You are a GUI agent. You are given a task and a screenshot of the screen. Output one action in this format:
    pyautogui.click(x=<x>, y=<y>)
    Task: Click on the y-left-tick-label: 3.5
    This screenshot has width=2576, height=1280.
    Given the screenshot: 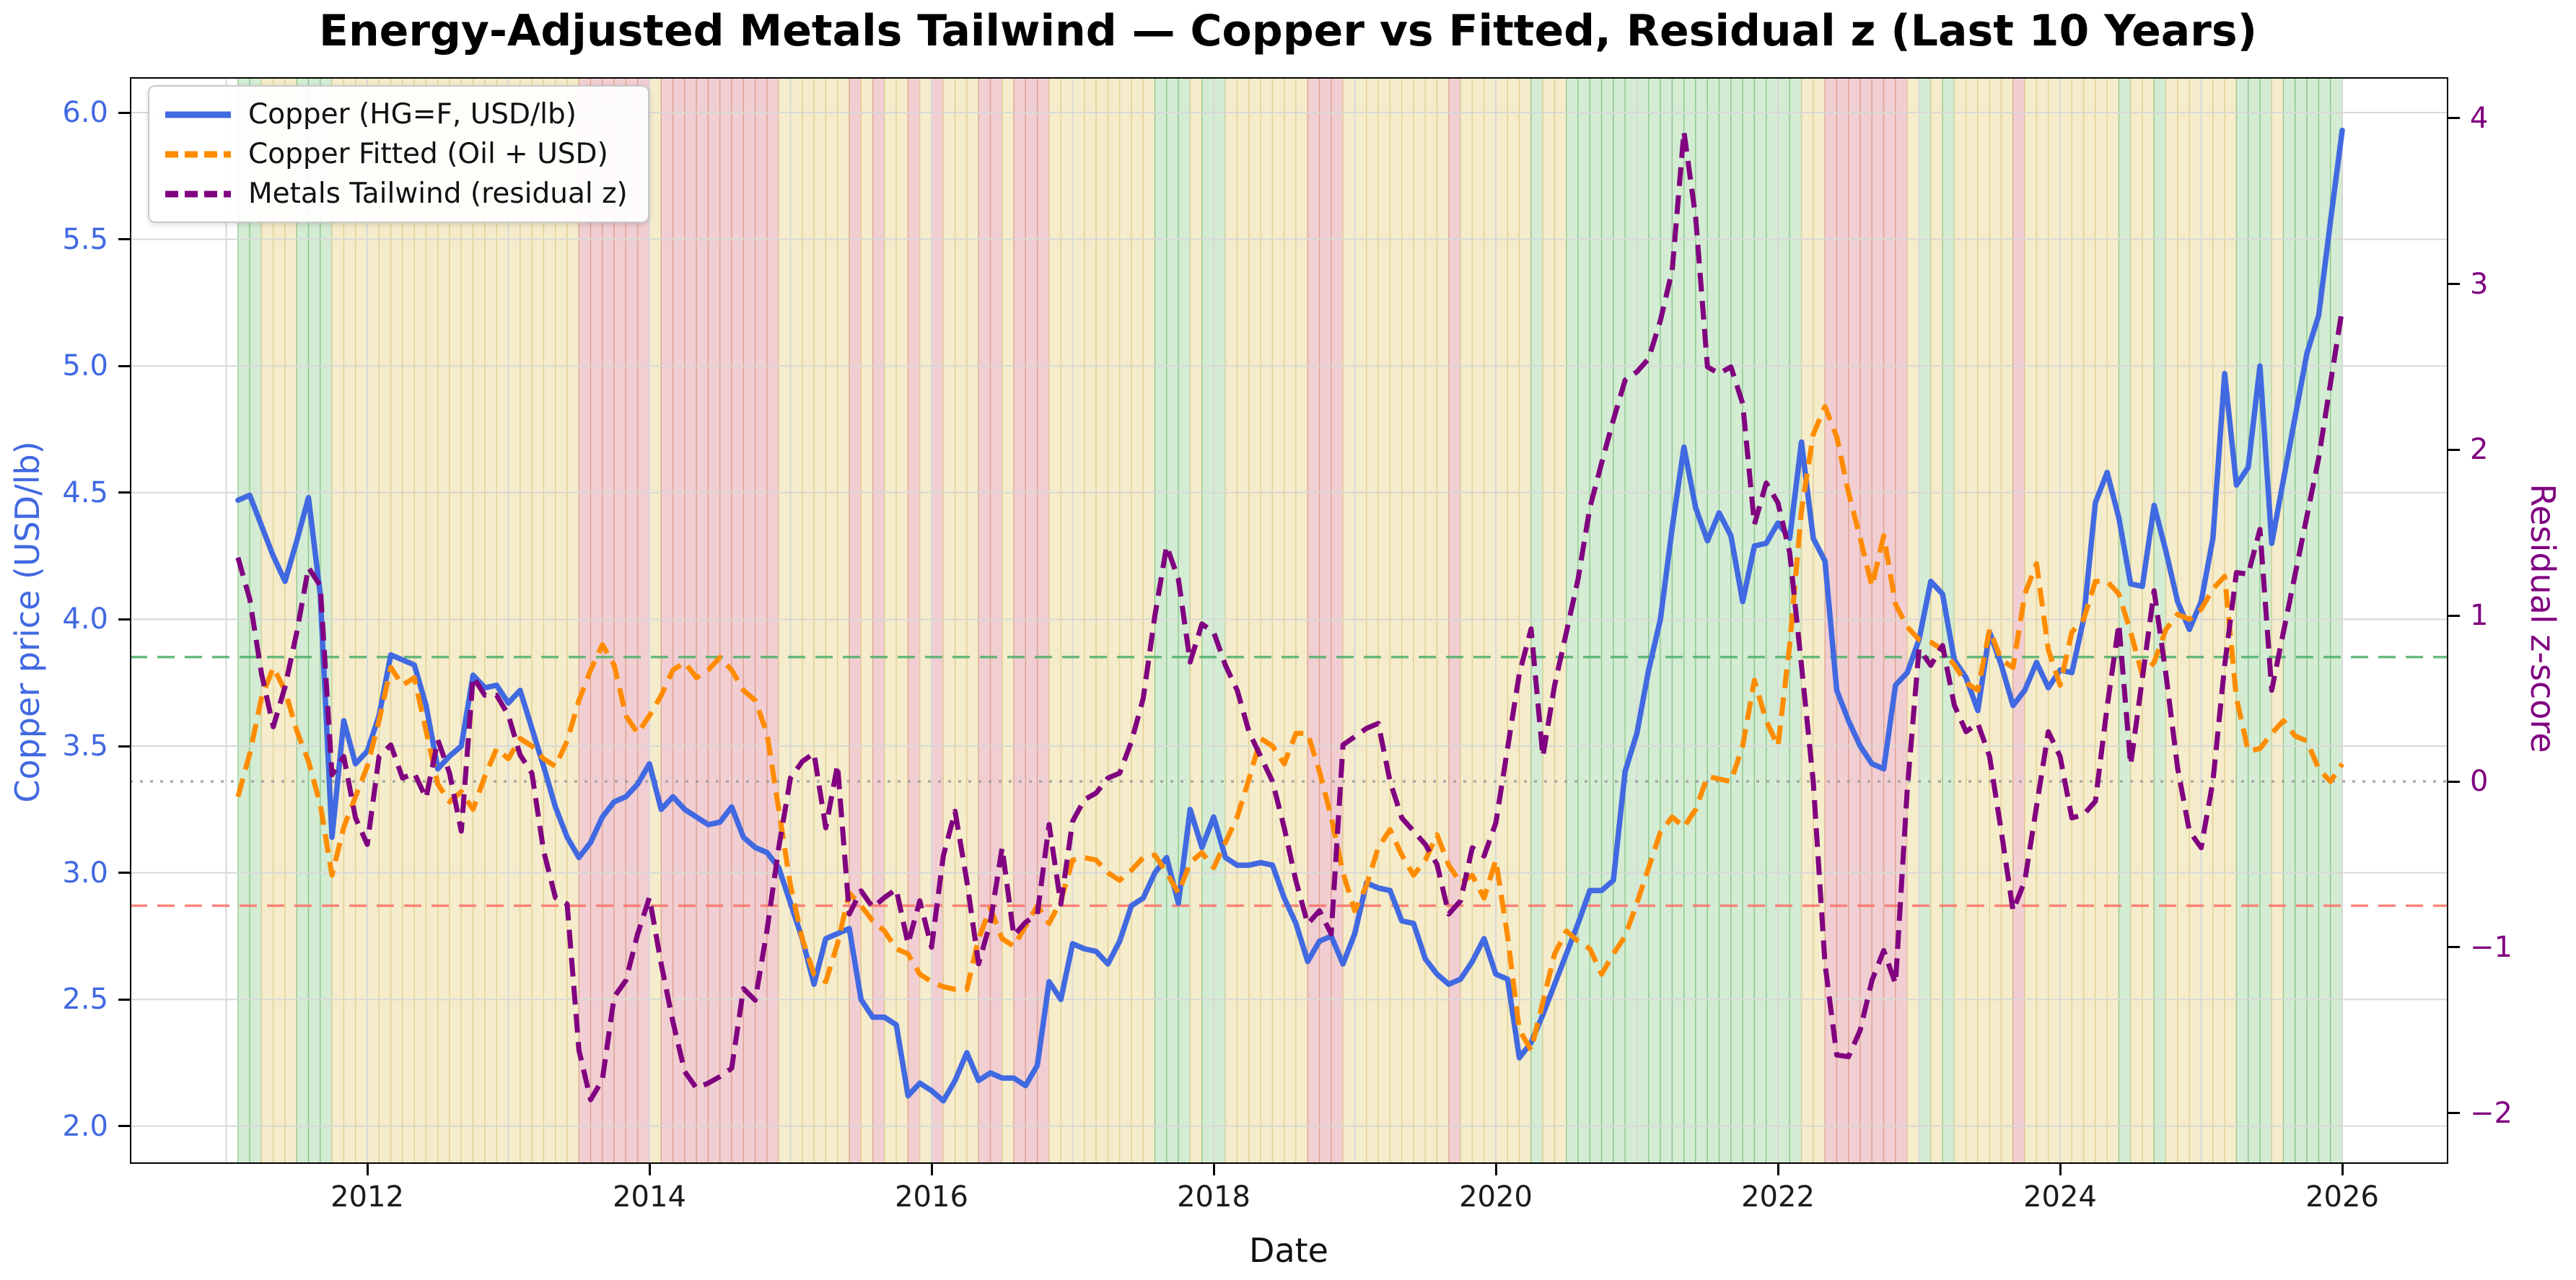 What is the action you would take?
    pyautogui.click(x=85, y=746)
    